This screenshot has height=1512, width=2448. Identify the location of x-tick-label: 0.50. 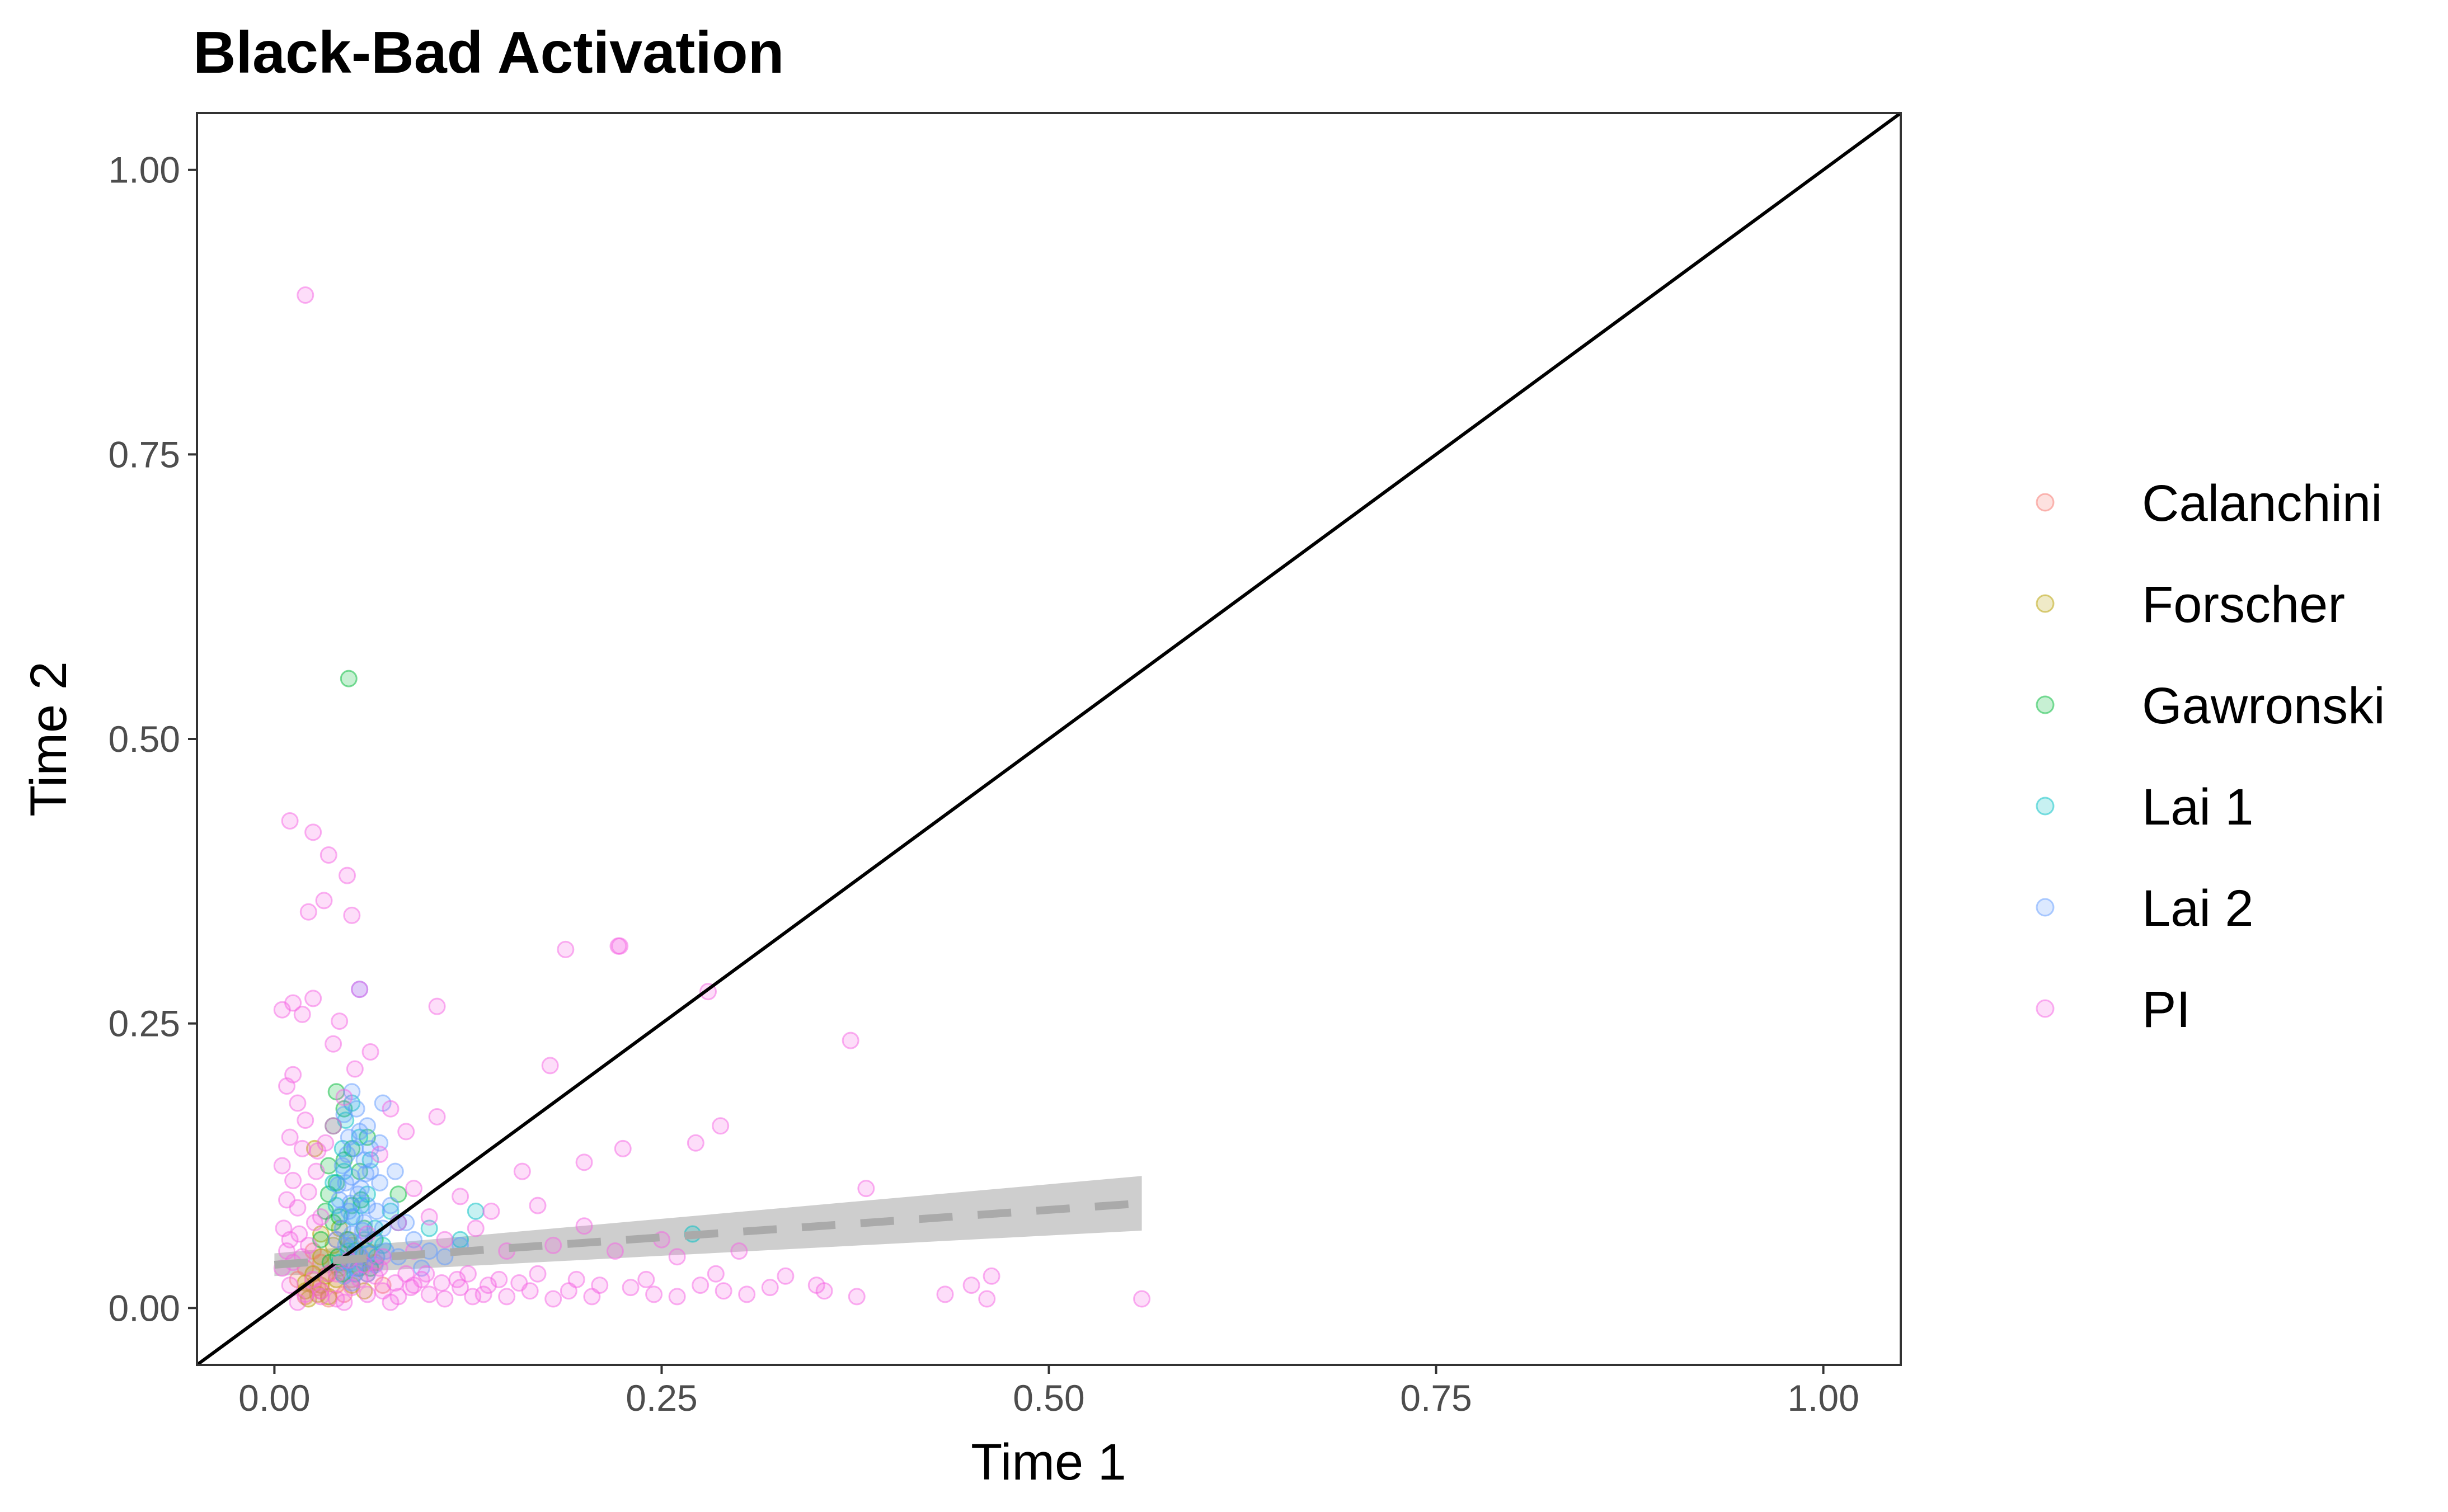
(1048, 1398).